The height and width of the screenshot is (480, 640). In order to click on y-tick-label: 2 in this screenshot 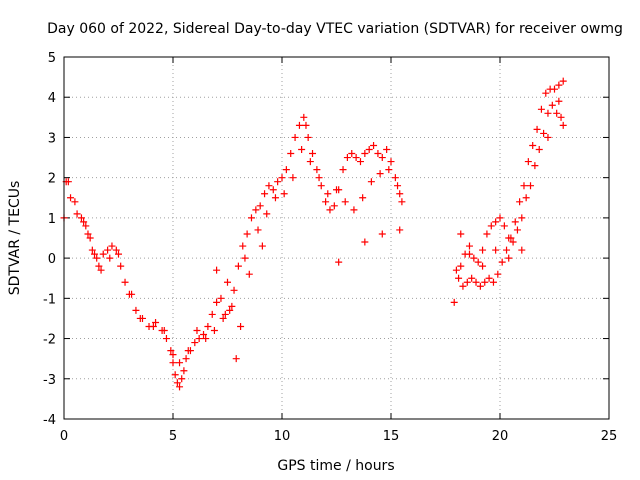, I will do `click(52, 179)`.